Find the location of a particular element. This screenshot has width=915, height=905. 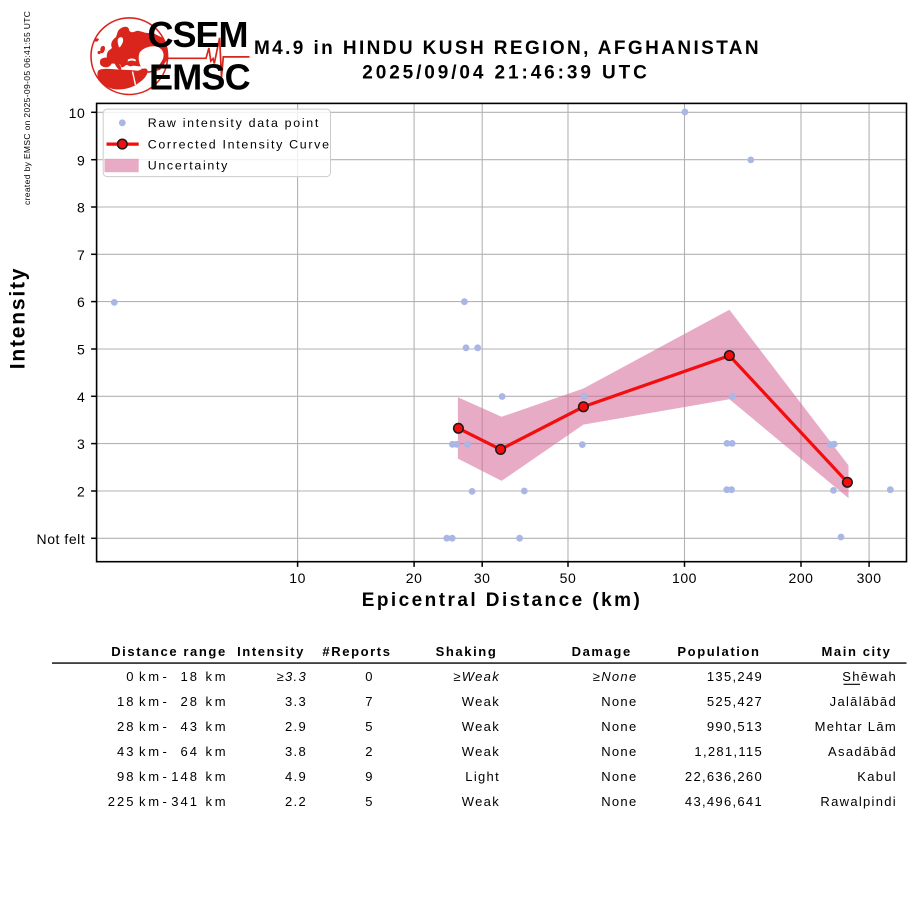

svg-text: EMSC is located at coordinates (200, 77).